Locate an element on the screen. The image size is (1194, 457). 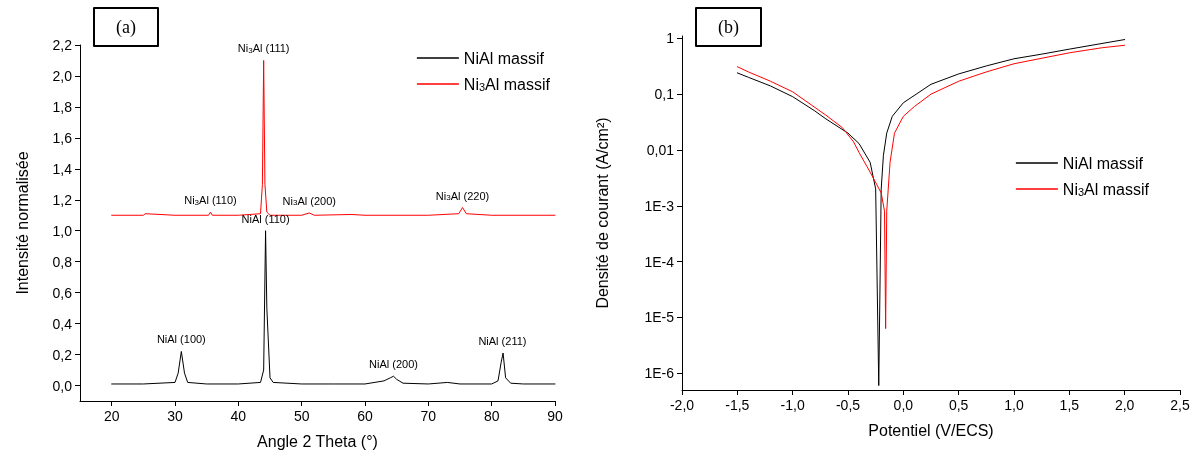
annotation: NiAl (110) is located at coordinates (265, 218).